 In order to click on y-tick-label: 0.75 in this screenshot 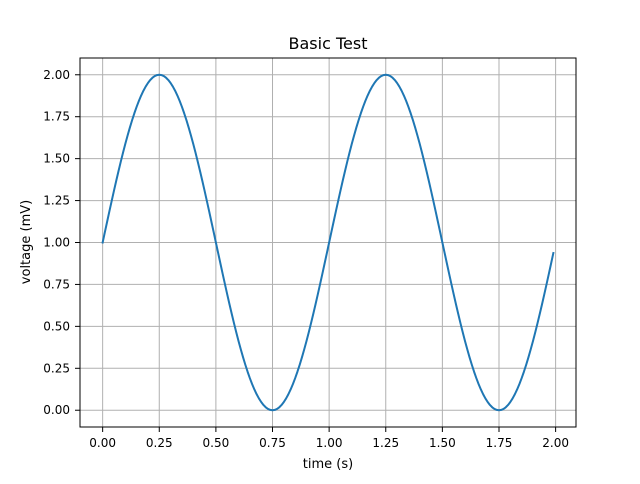, I will do `click(56, 284)`.